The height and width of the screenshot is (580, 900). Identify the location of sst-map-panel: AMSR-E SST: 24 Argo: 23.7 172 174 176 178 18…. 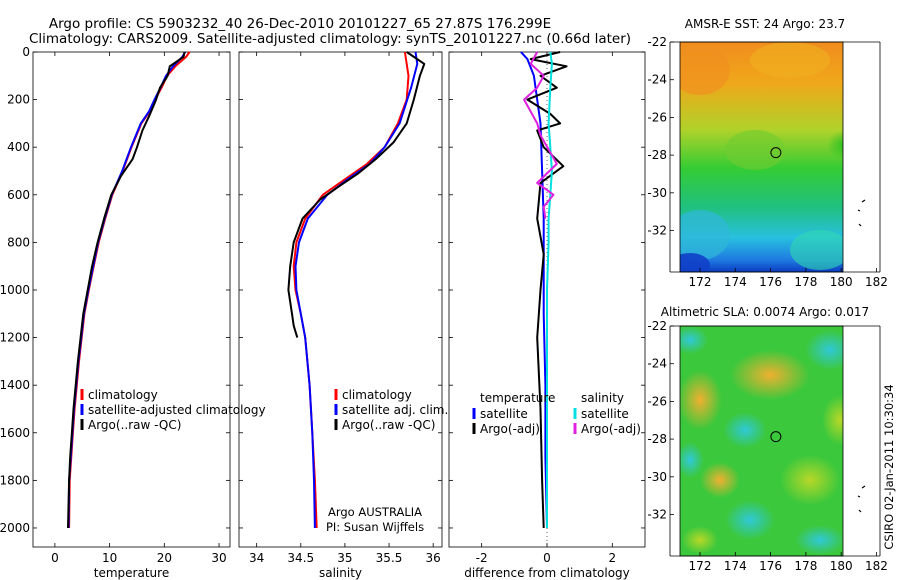
(767, 153).